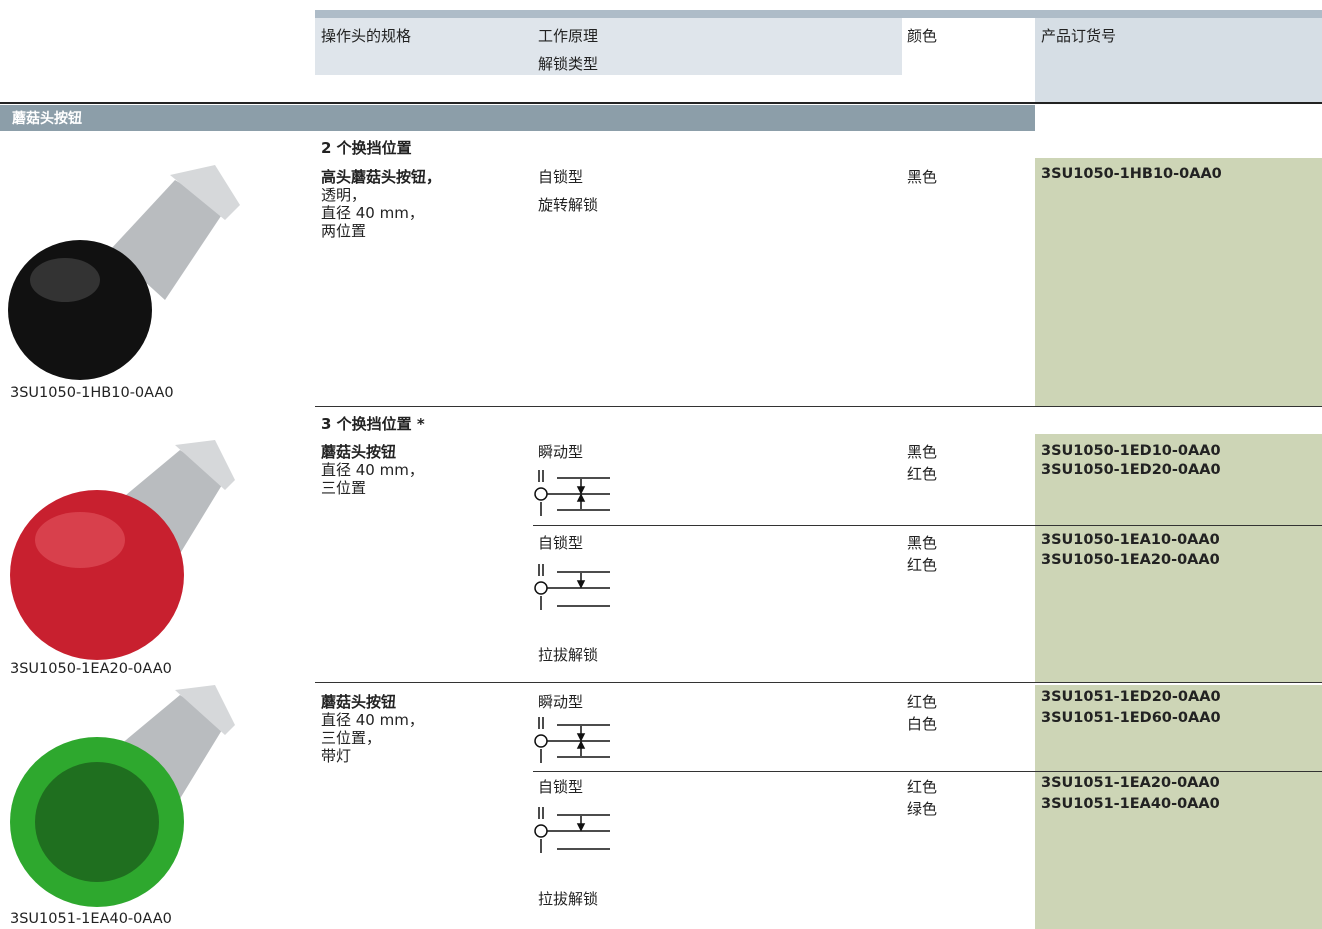 Image resolution: width=1322 pixels, height=929 pixels. I want to click on order-number: 3SU1050-1HB10-0AA0, so click(1131, 174).